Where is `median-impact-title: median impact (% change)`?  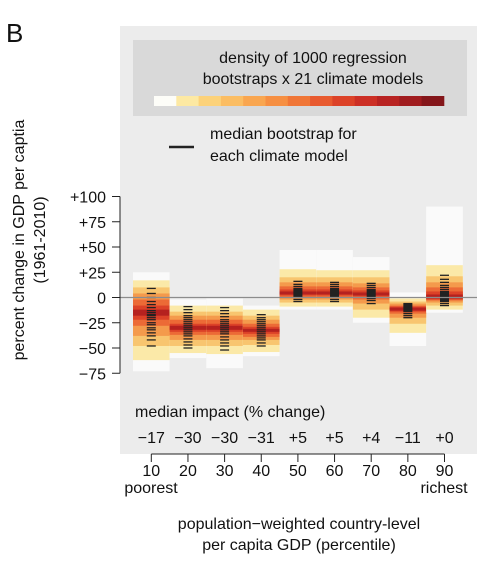 median-impact-title: median impact (% change) is located at coordinates (230, 412).